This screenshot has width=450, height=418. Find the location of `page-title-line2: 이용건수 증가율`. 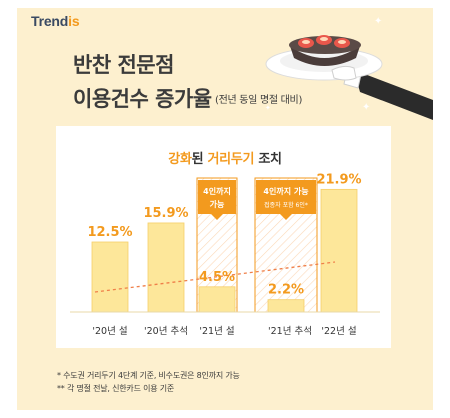

page-title-line2: 이용건수 증가율 is located at coordinates (142, 99).